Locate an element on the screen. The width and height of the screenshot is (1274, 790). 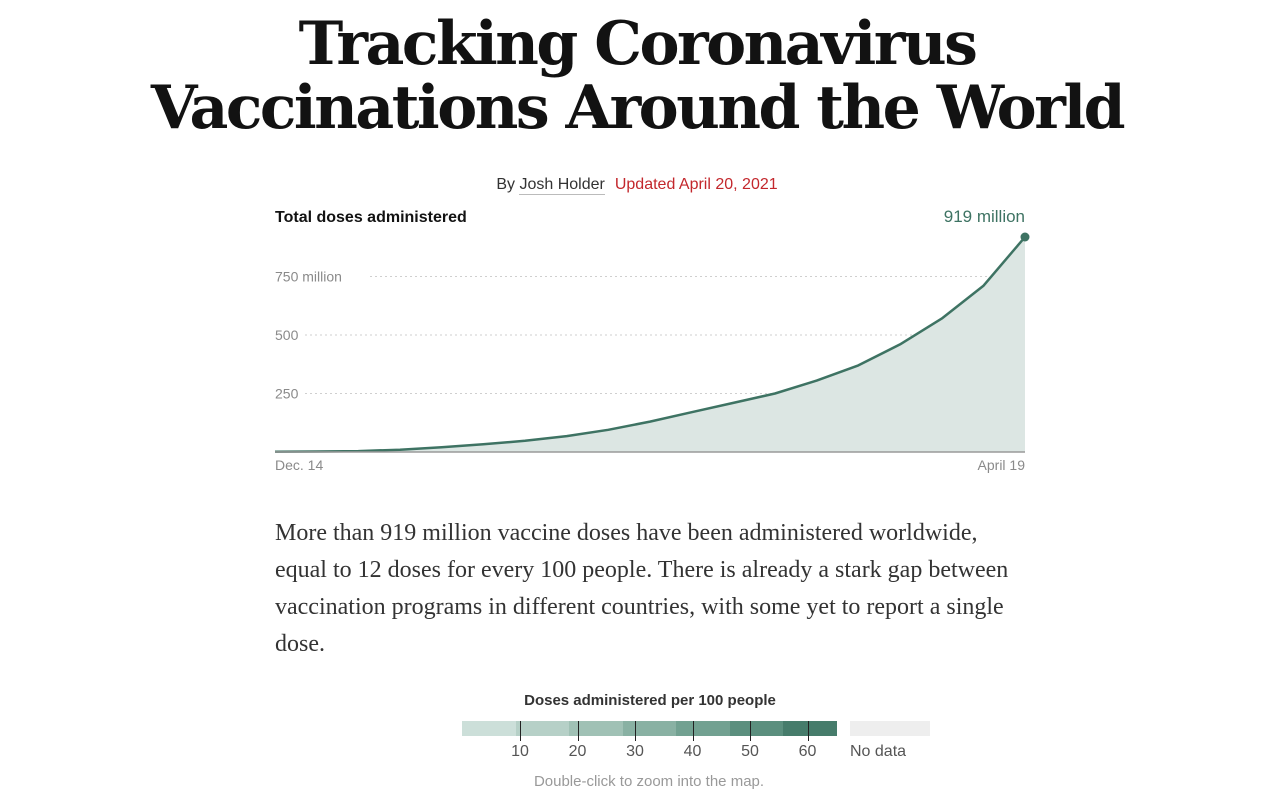
byline: By Josh Holder Updated April 20, 2021 is located at coordinates (637, 185).